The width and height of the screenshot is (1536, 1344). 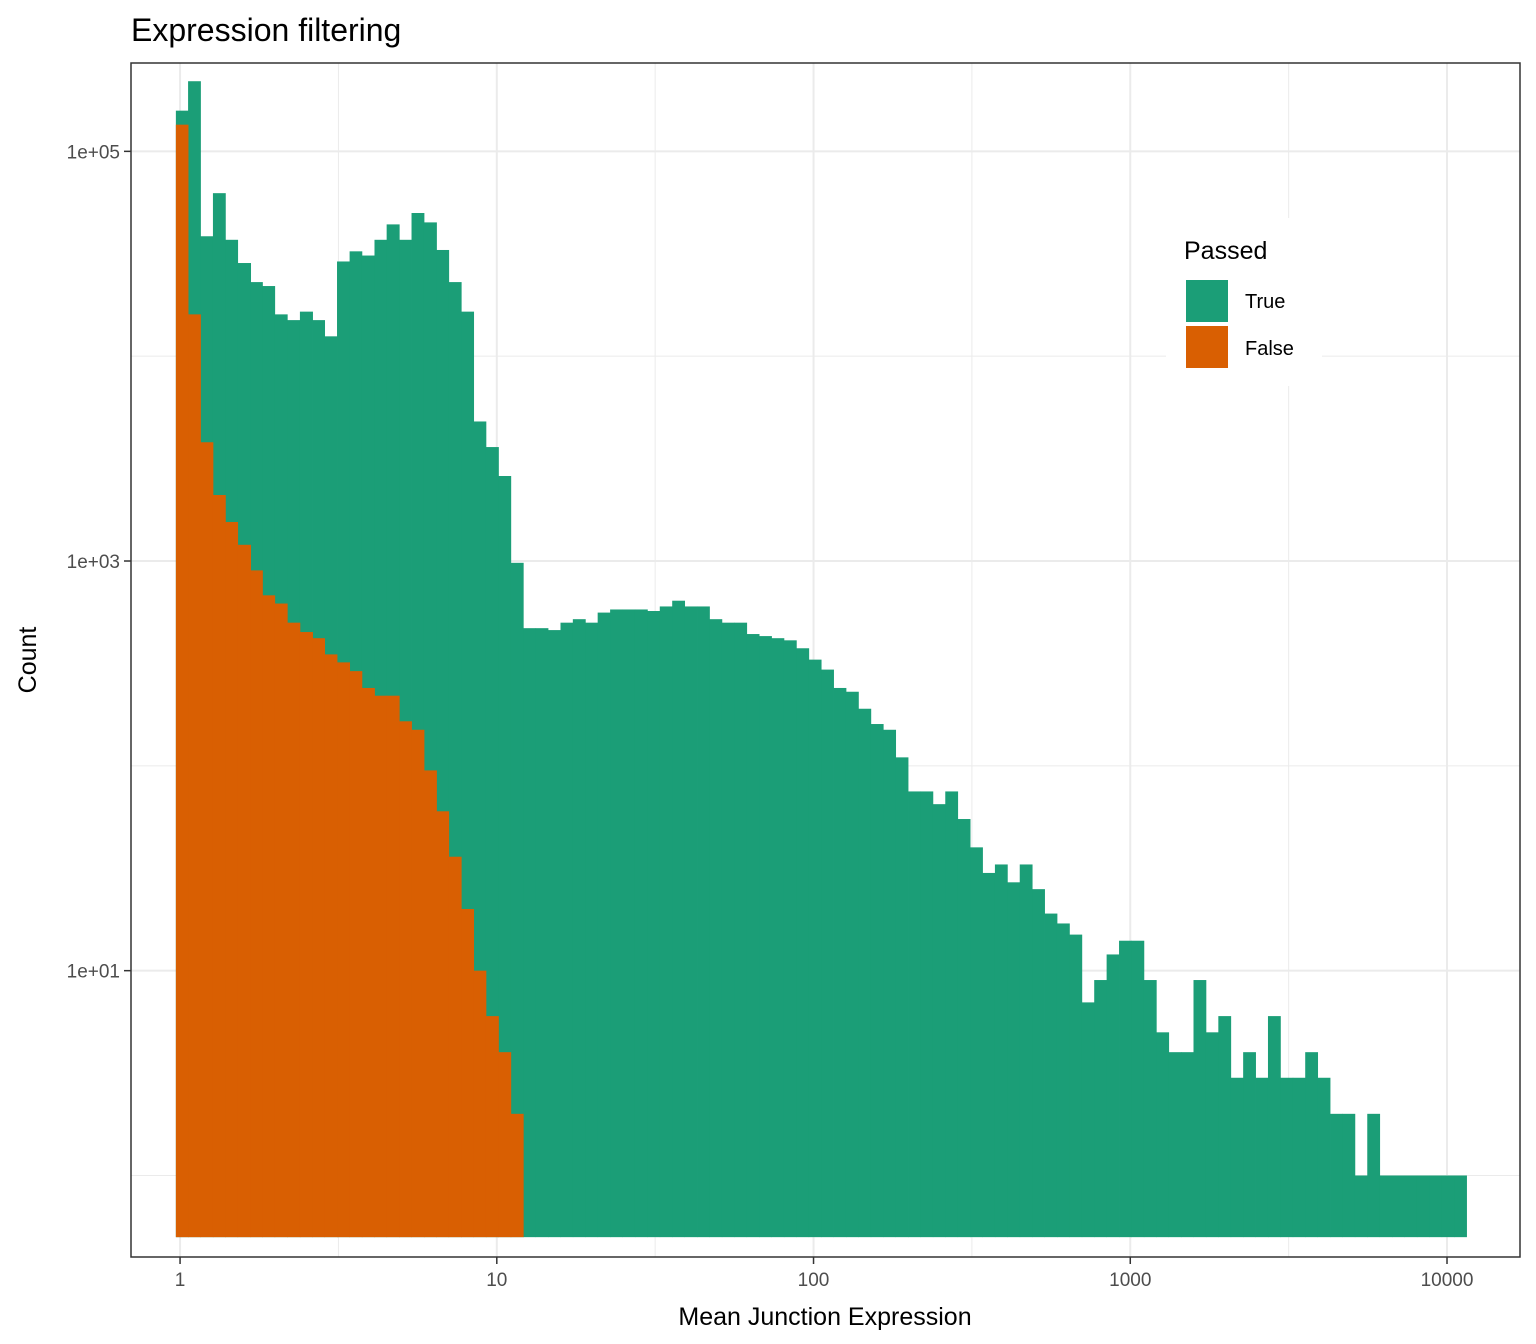 I want to click on x-tick-label: 10, so click(x=496, y=1280).